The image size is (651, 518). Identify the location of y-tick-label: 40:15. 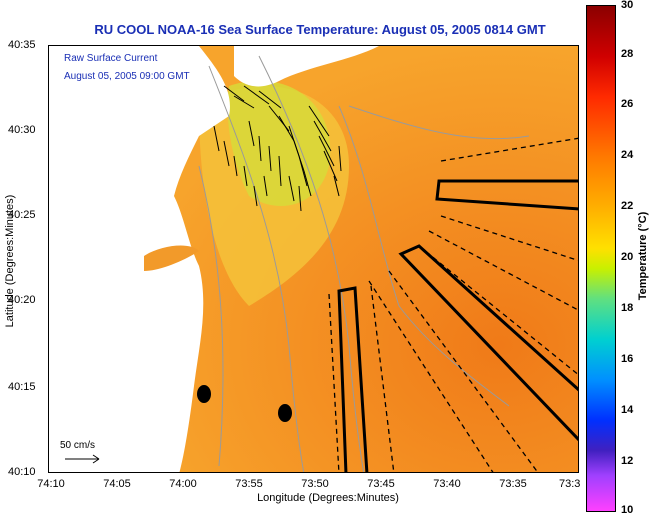
(22, 387).